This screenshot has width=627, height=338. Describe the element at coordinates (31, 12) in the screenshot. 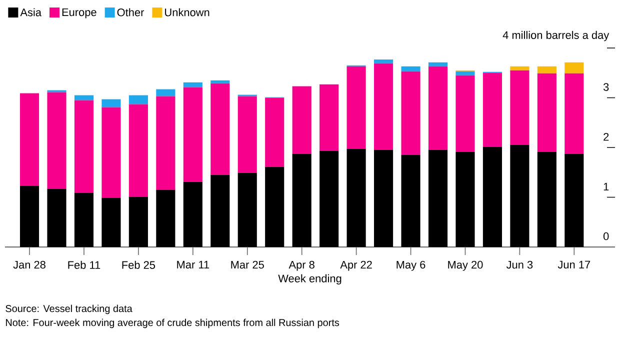

I see `legend-label: Asia` at that location.